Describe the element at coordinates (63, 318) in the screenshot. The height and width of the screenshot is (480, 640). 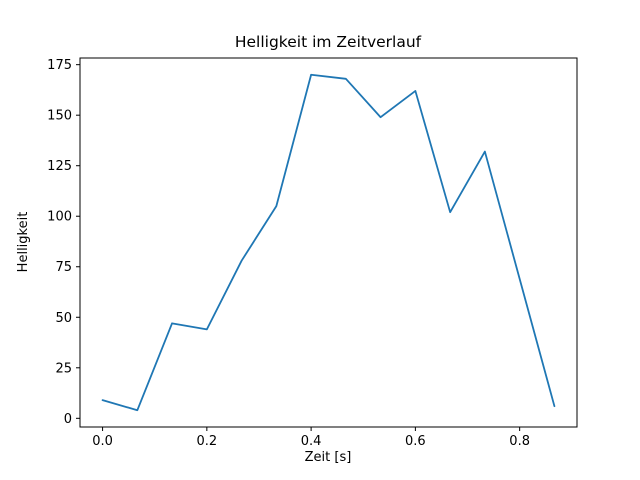
I see `y-tick-label: 50` at that location.